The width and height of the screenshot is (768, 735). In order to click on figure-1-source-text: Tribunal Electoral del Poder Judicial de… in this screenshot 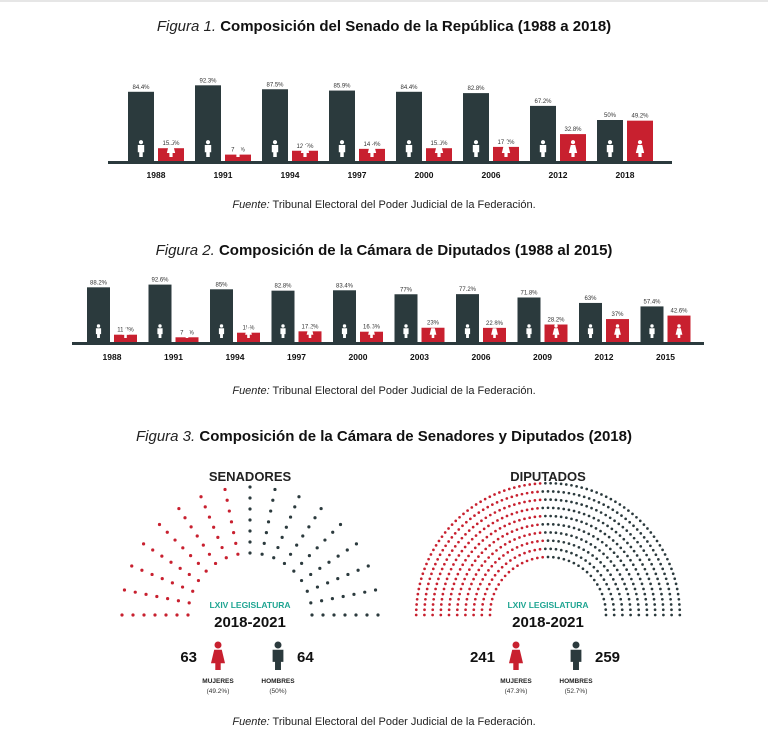, I will do `click(404, 205)`.